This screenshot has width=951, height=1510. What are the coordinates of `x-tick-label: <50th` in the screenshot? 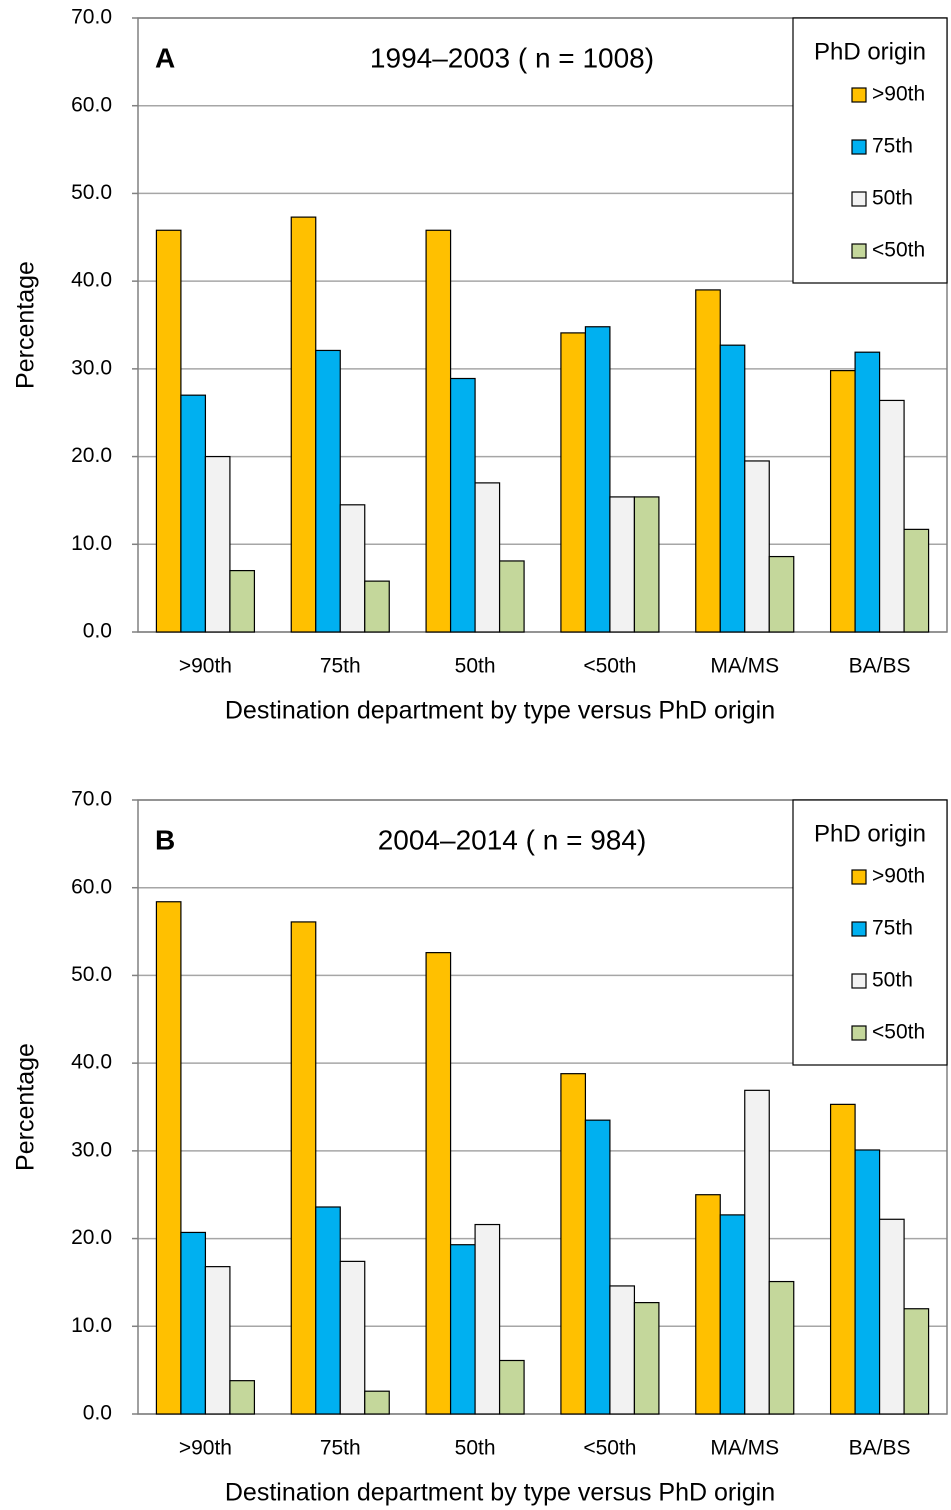 It's located at (609, 666).